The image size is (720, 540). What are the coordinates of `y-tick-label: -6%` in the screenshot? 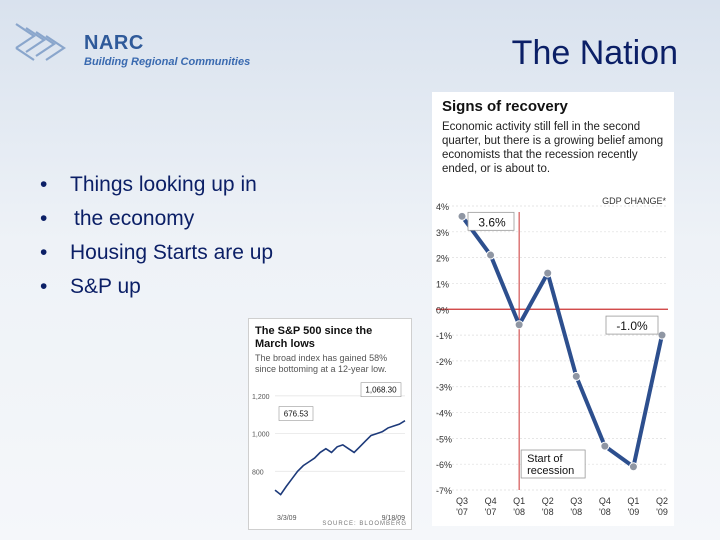 It's located at (444, 465).